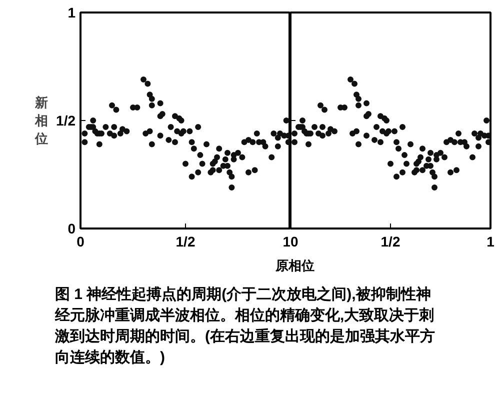 This screenshot has height=398, width=500. I want to click on x-axis-title: 原相位, so click(295, 266).